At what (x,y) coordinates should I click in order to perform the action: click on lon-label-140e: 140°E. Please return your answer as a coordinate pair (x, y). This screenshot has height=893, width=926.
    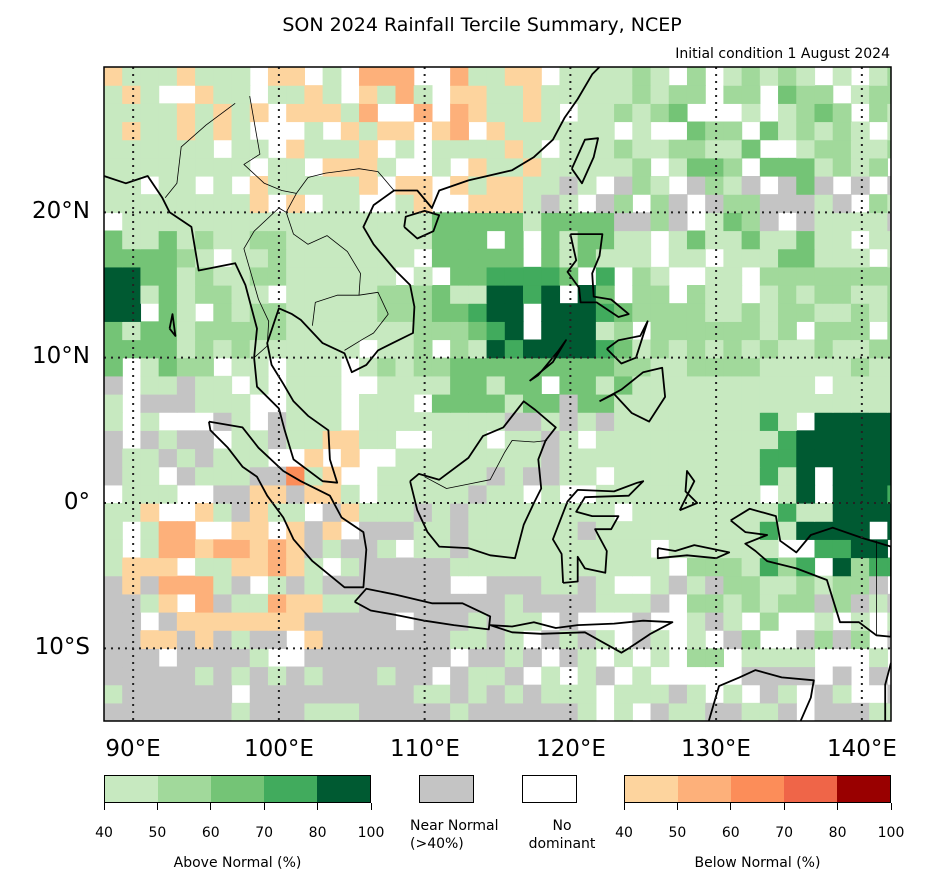
    Looking at the image, I should click on (862, 749).